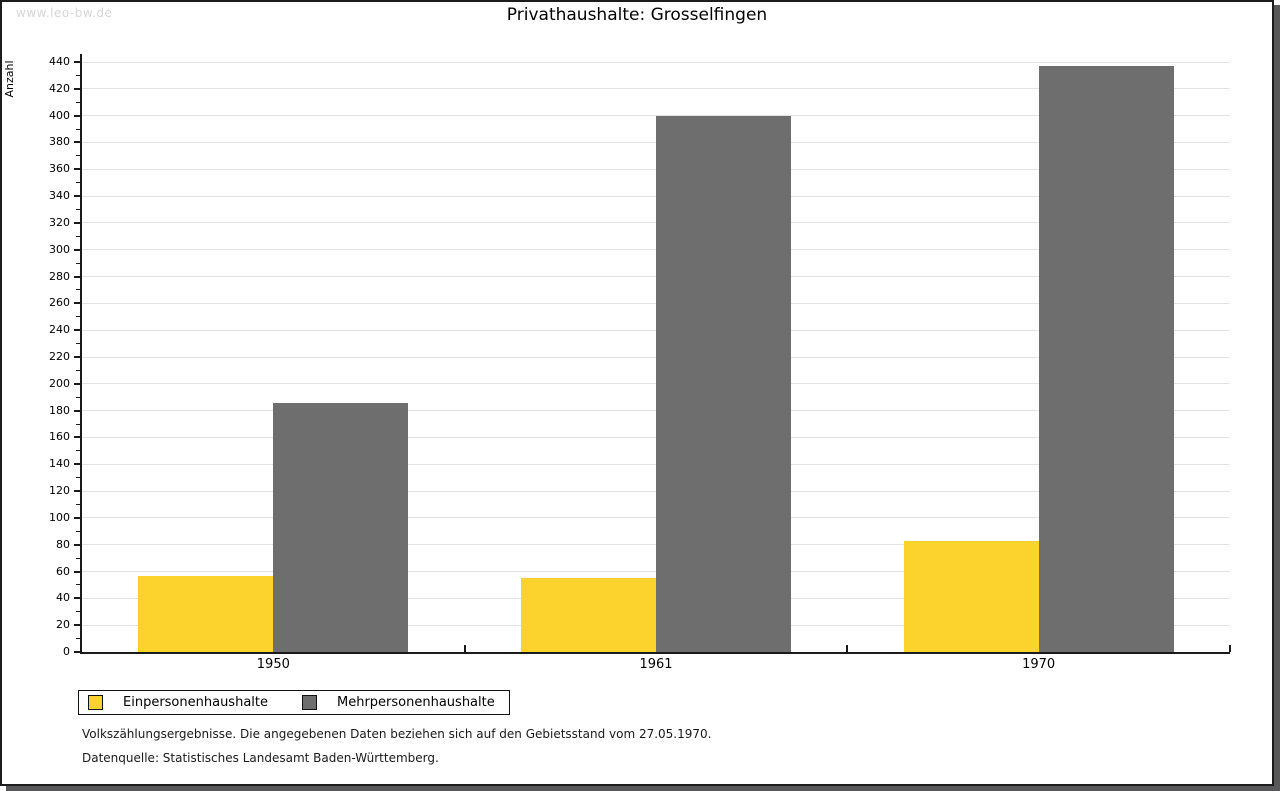 This screenshot has height=791, width=1280. I want to click on y-axis-tick-label: 120, so click(59, 491).